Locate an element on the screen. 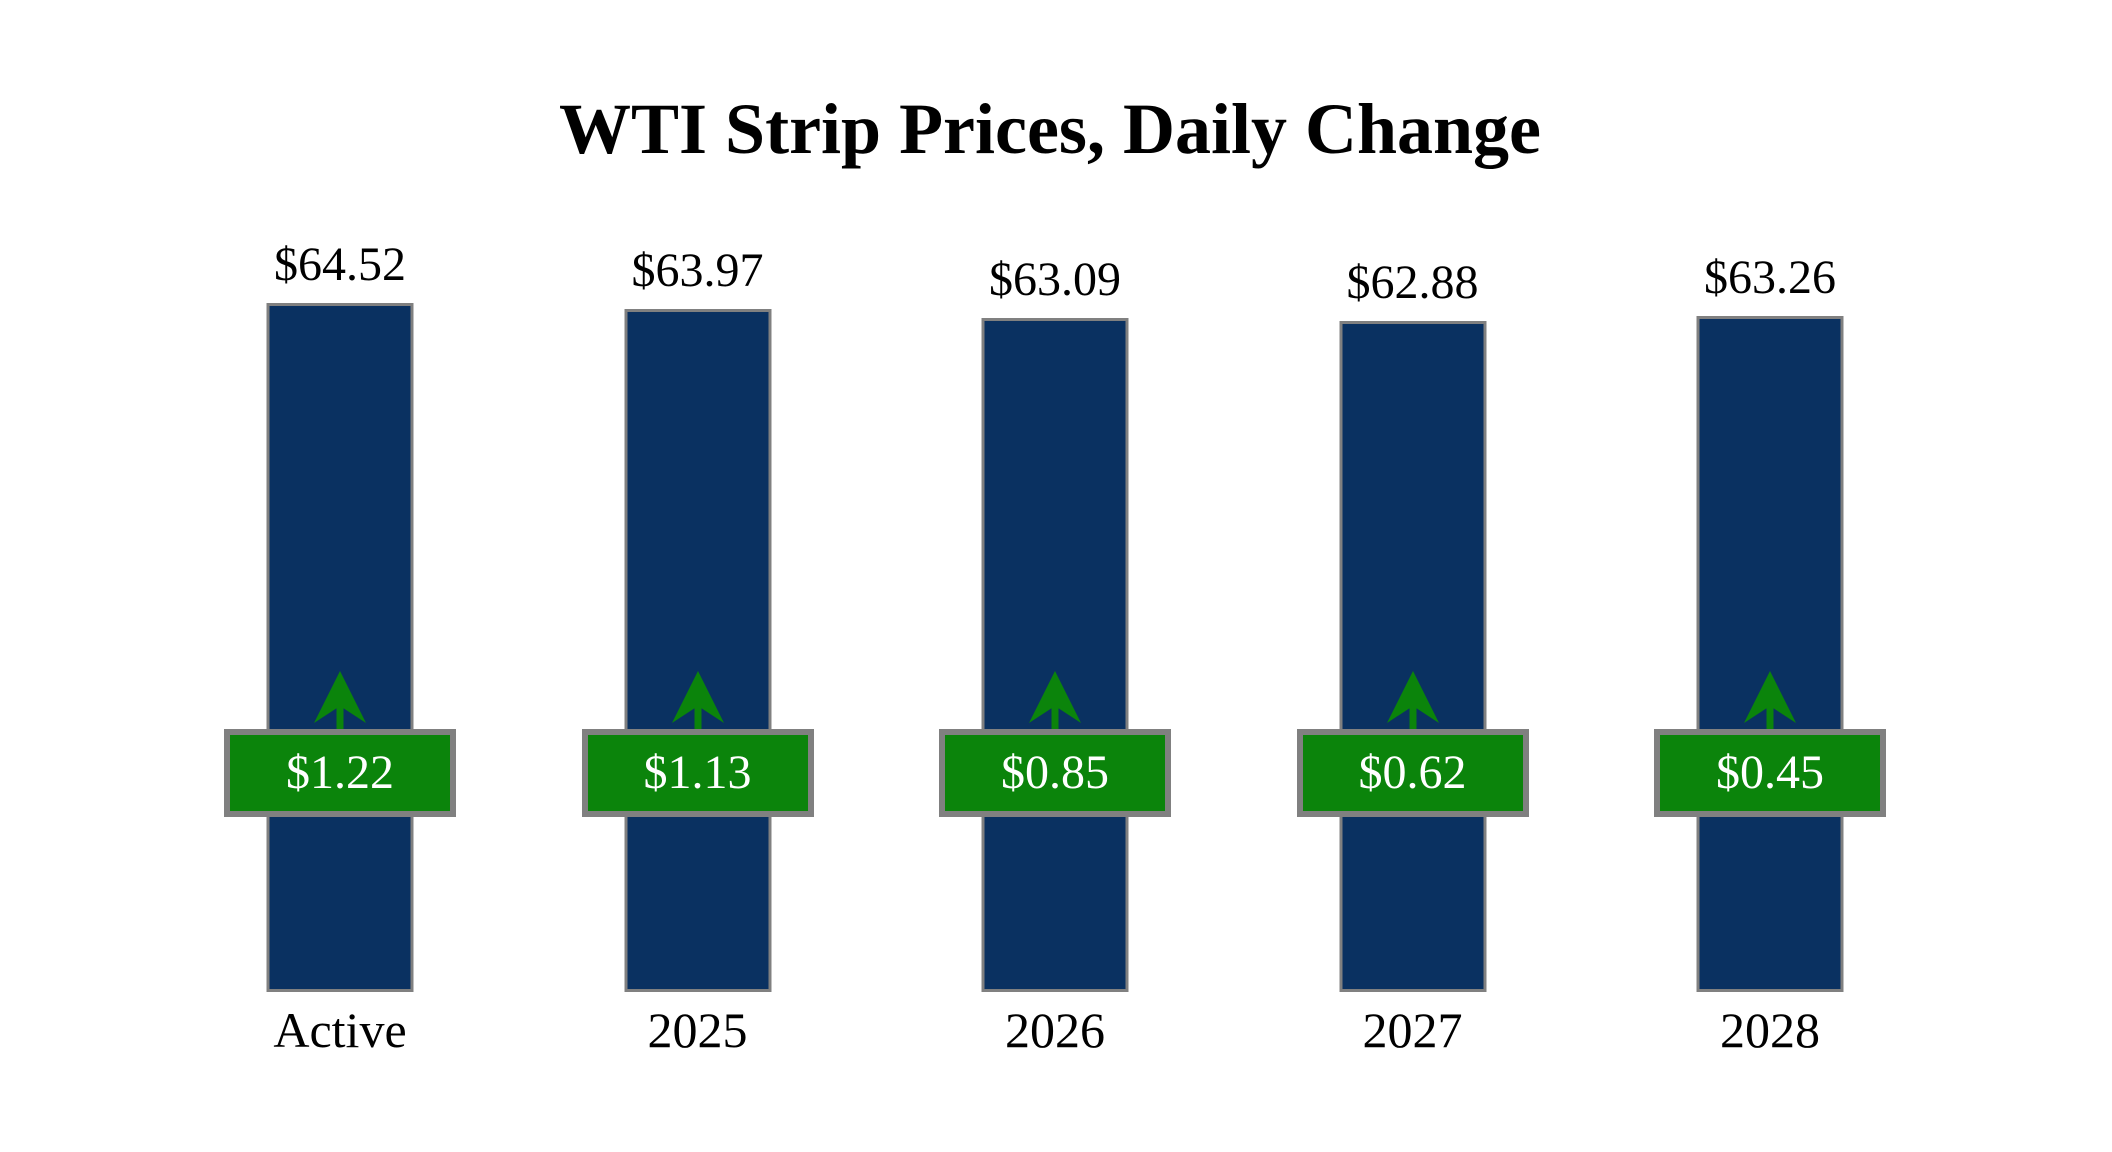 Image resolution: width=2112 pixels, height=1152 pixels. daily-change-badge: $1.13 is located at coordinates (697, 773).